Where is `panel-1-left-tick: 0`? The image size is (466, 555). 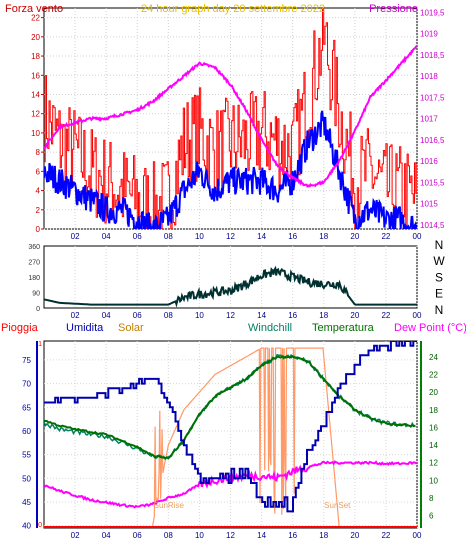
panel-1-left-tick: 0 is located at coordinates (38, 229).